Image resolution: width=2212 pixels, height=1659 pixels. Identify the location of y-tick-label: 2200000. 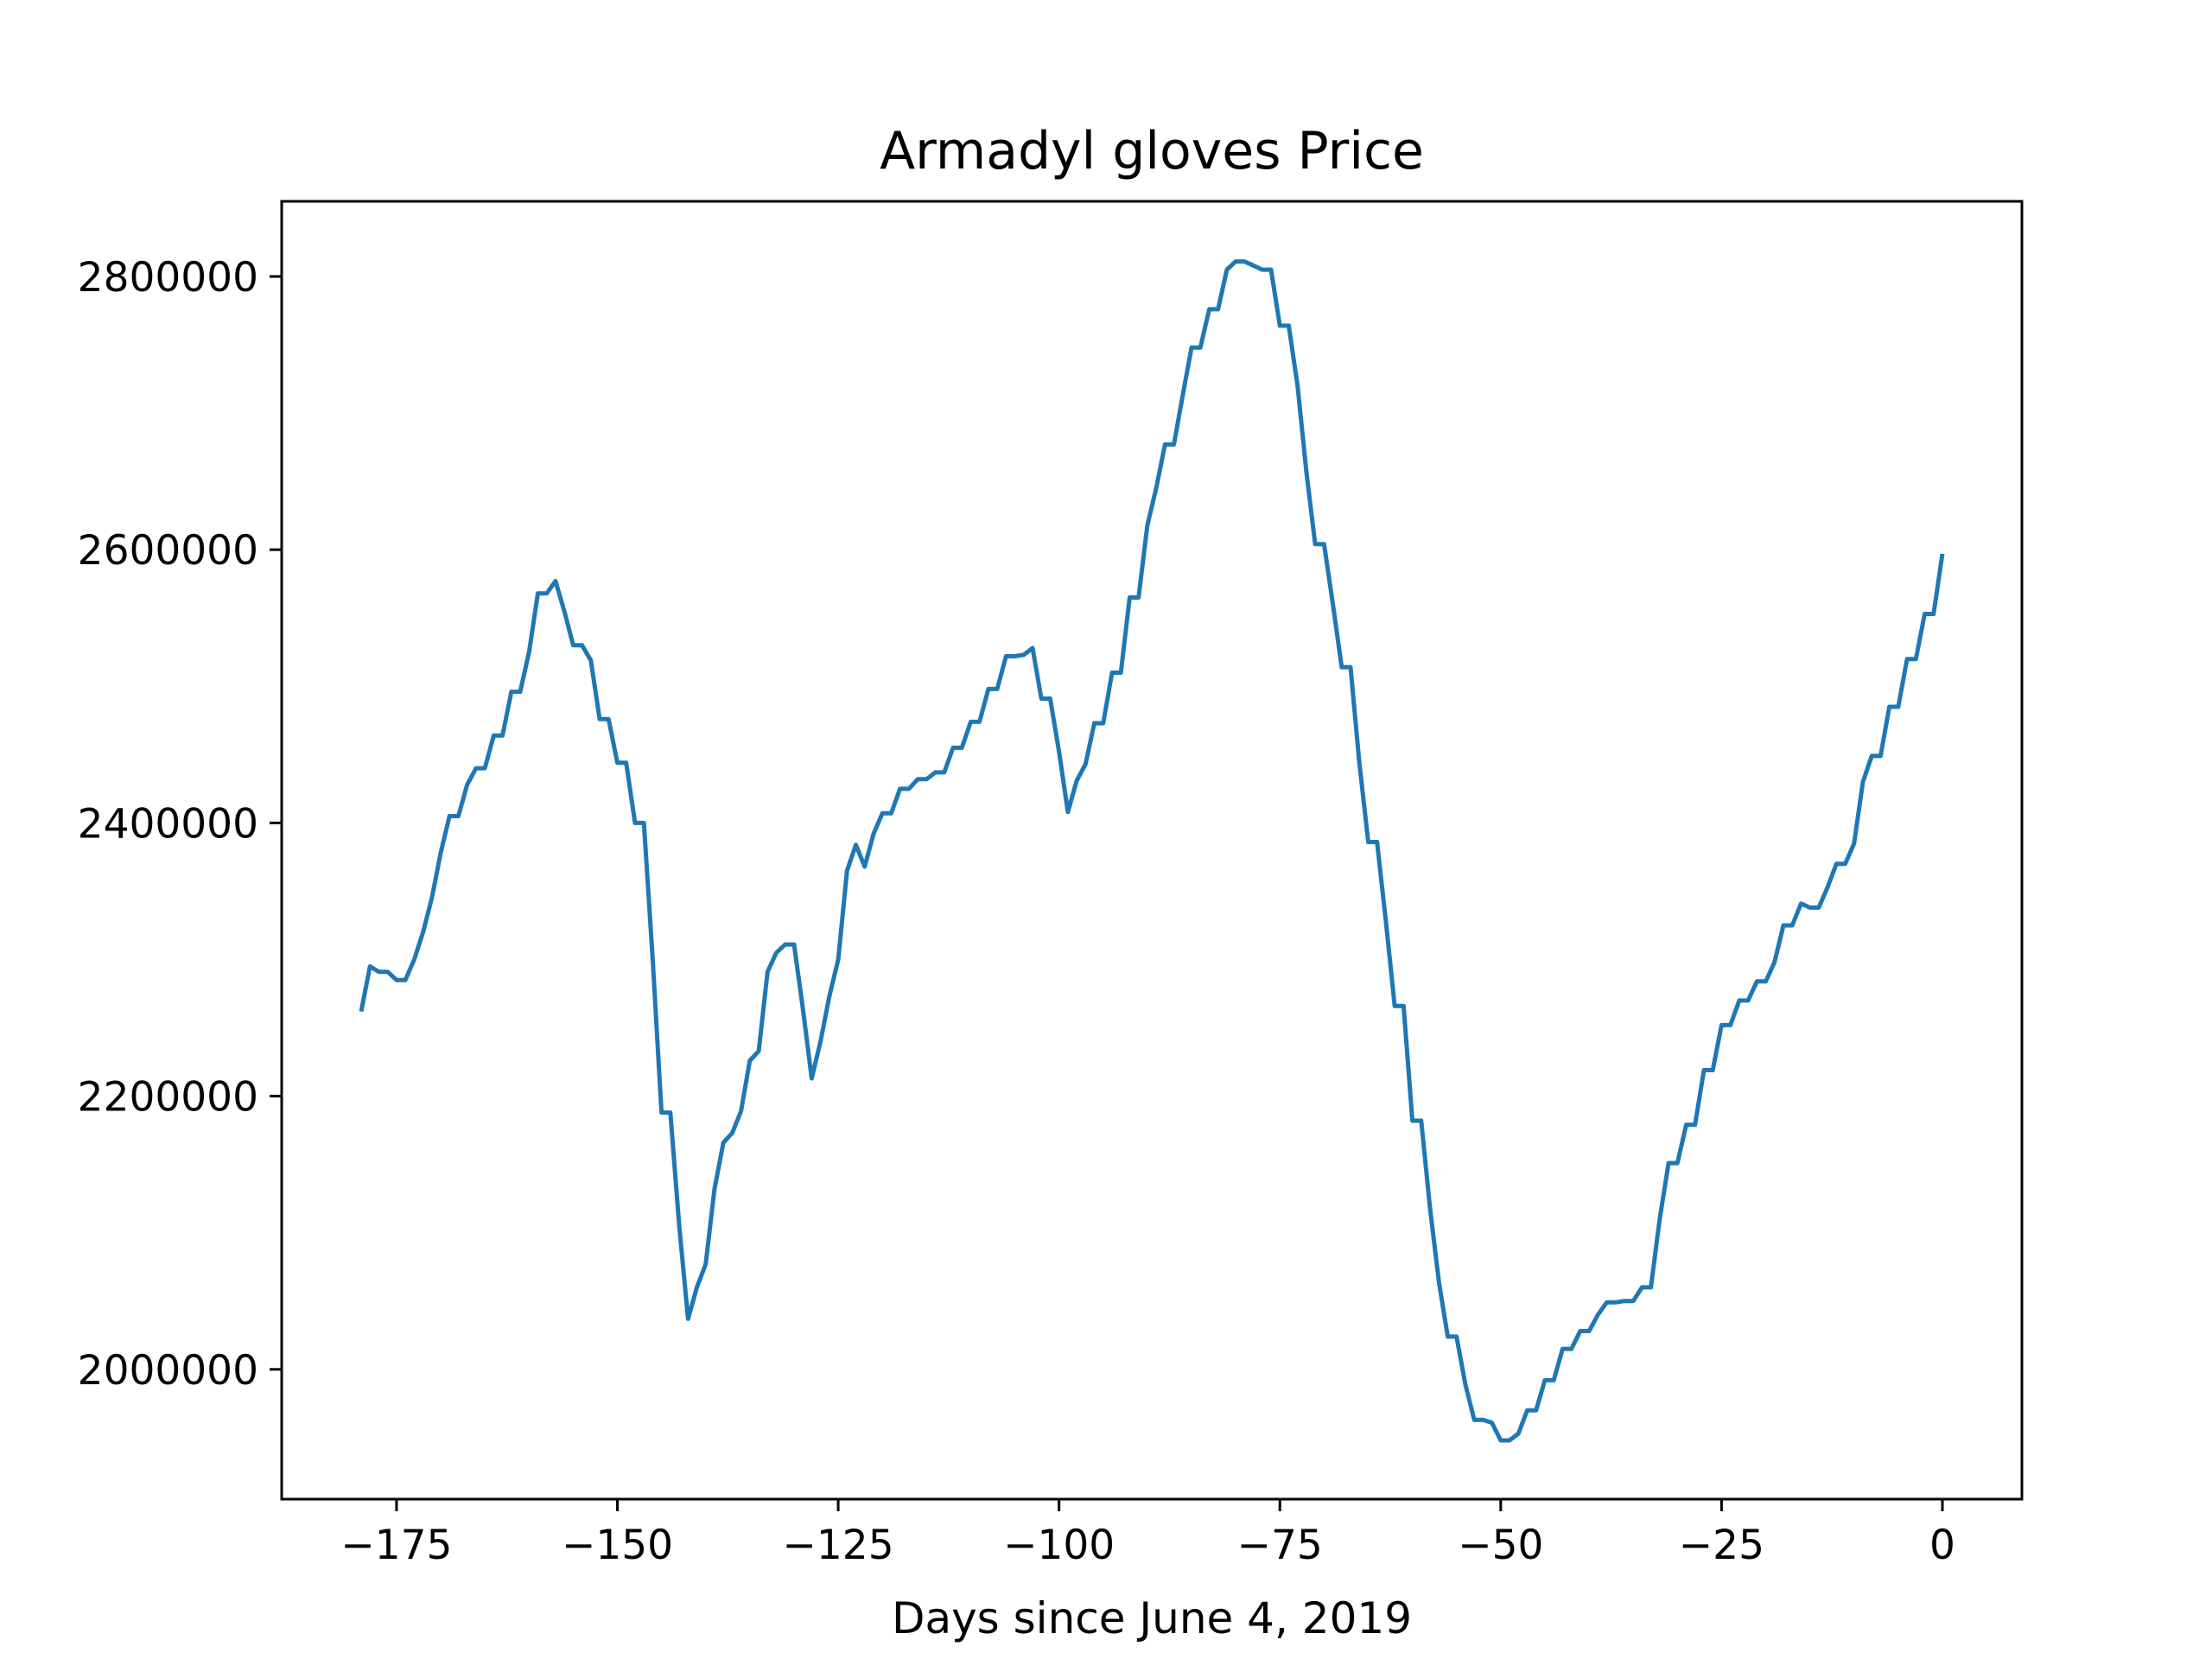
(168, 1098).